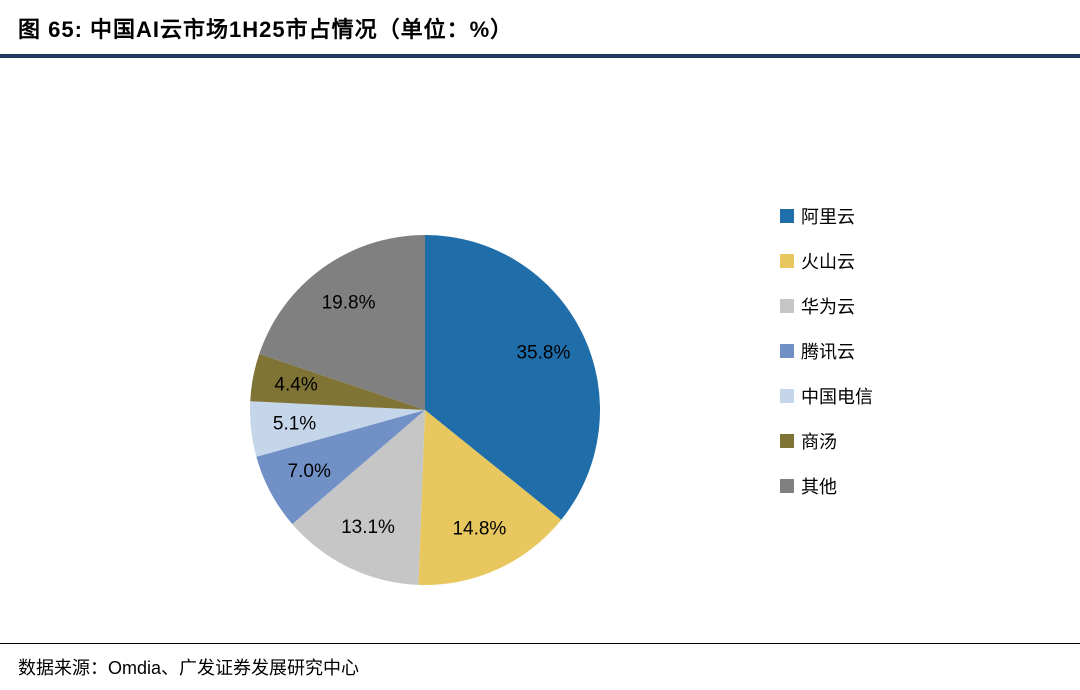  I want to click on legend: 阿里云火山云华为云腾讯云中国电信商汤其他, so click(826, 362).